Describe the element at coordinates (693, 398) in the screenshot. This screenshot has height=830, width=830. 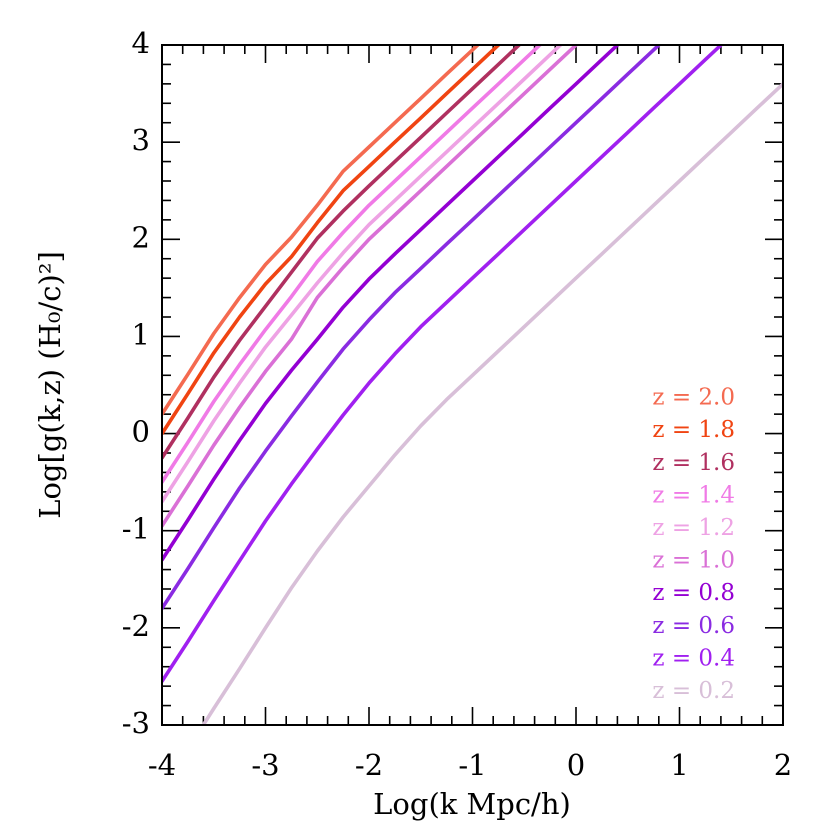
I see `legend-entry: z = 2.0` at that location.